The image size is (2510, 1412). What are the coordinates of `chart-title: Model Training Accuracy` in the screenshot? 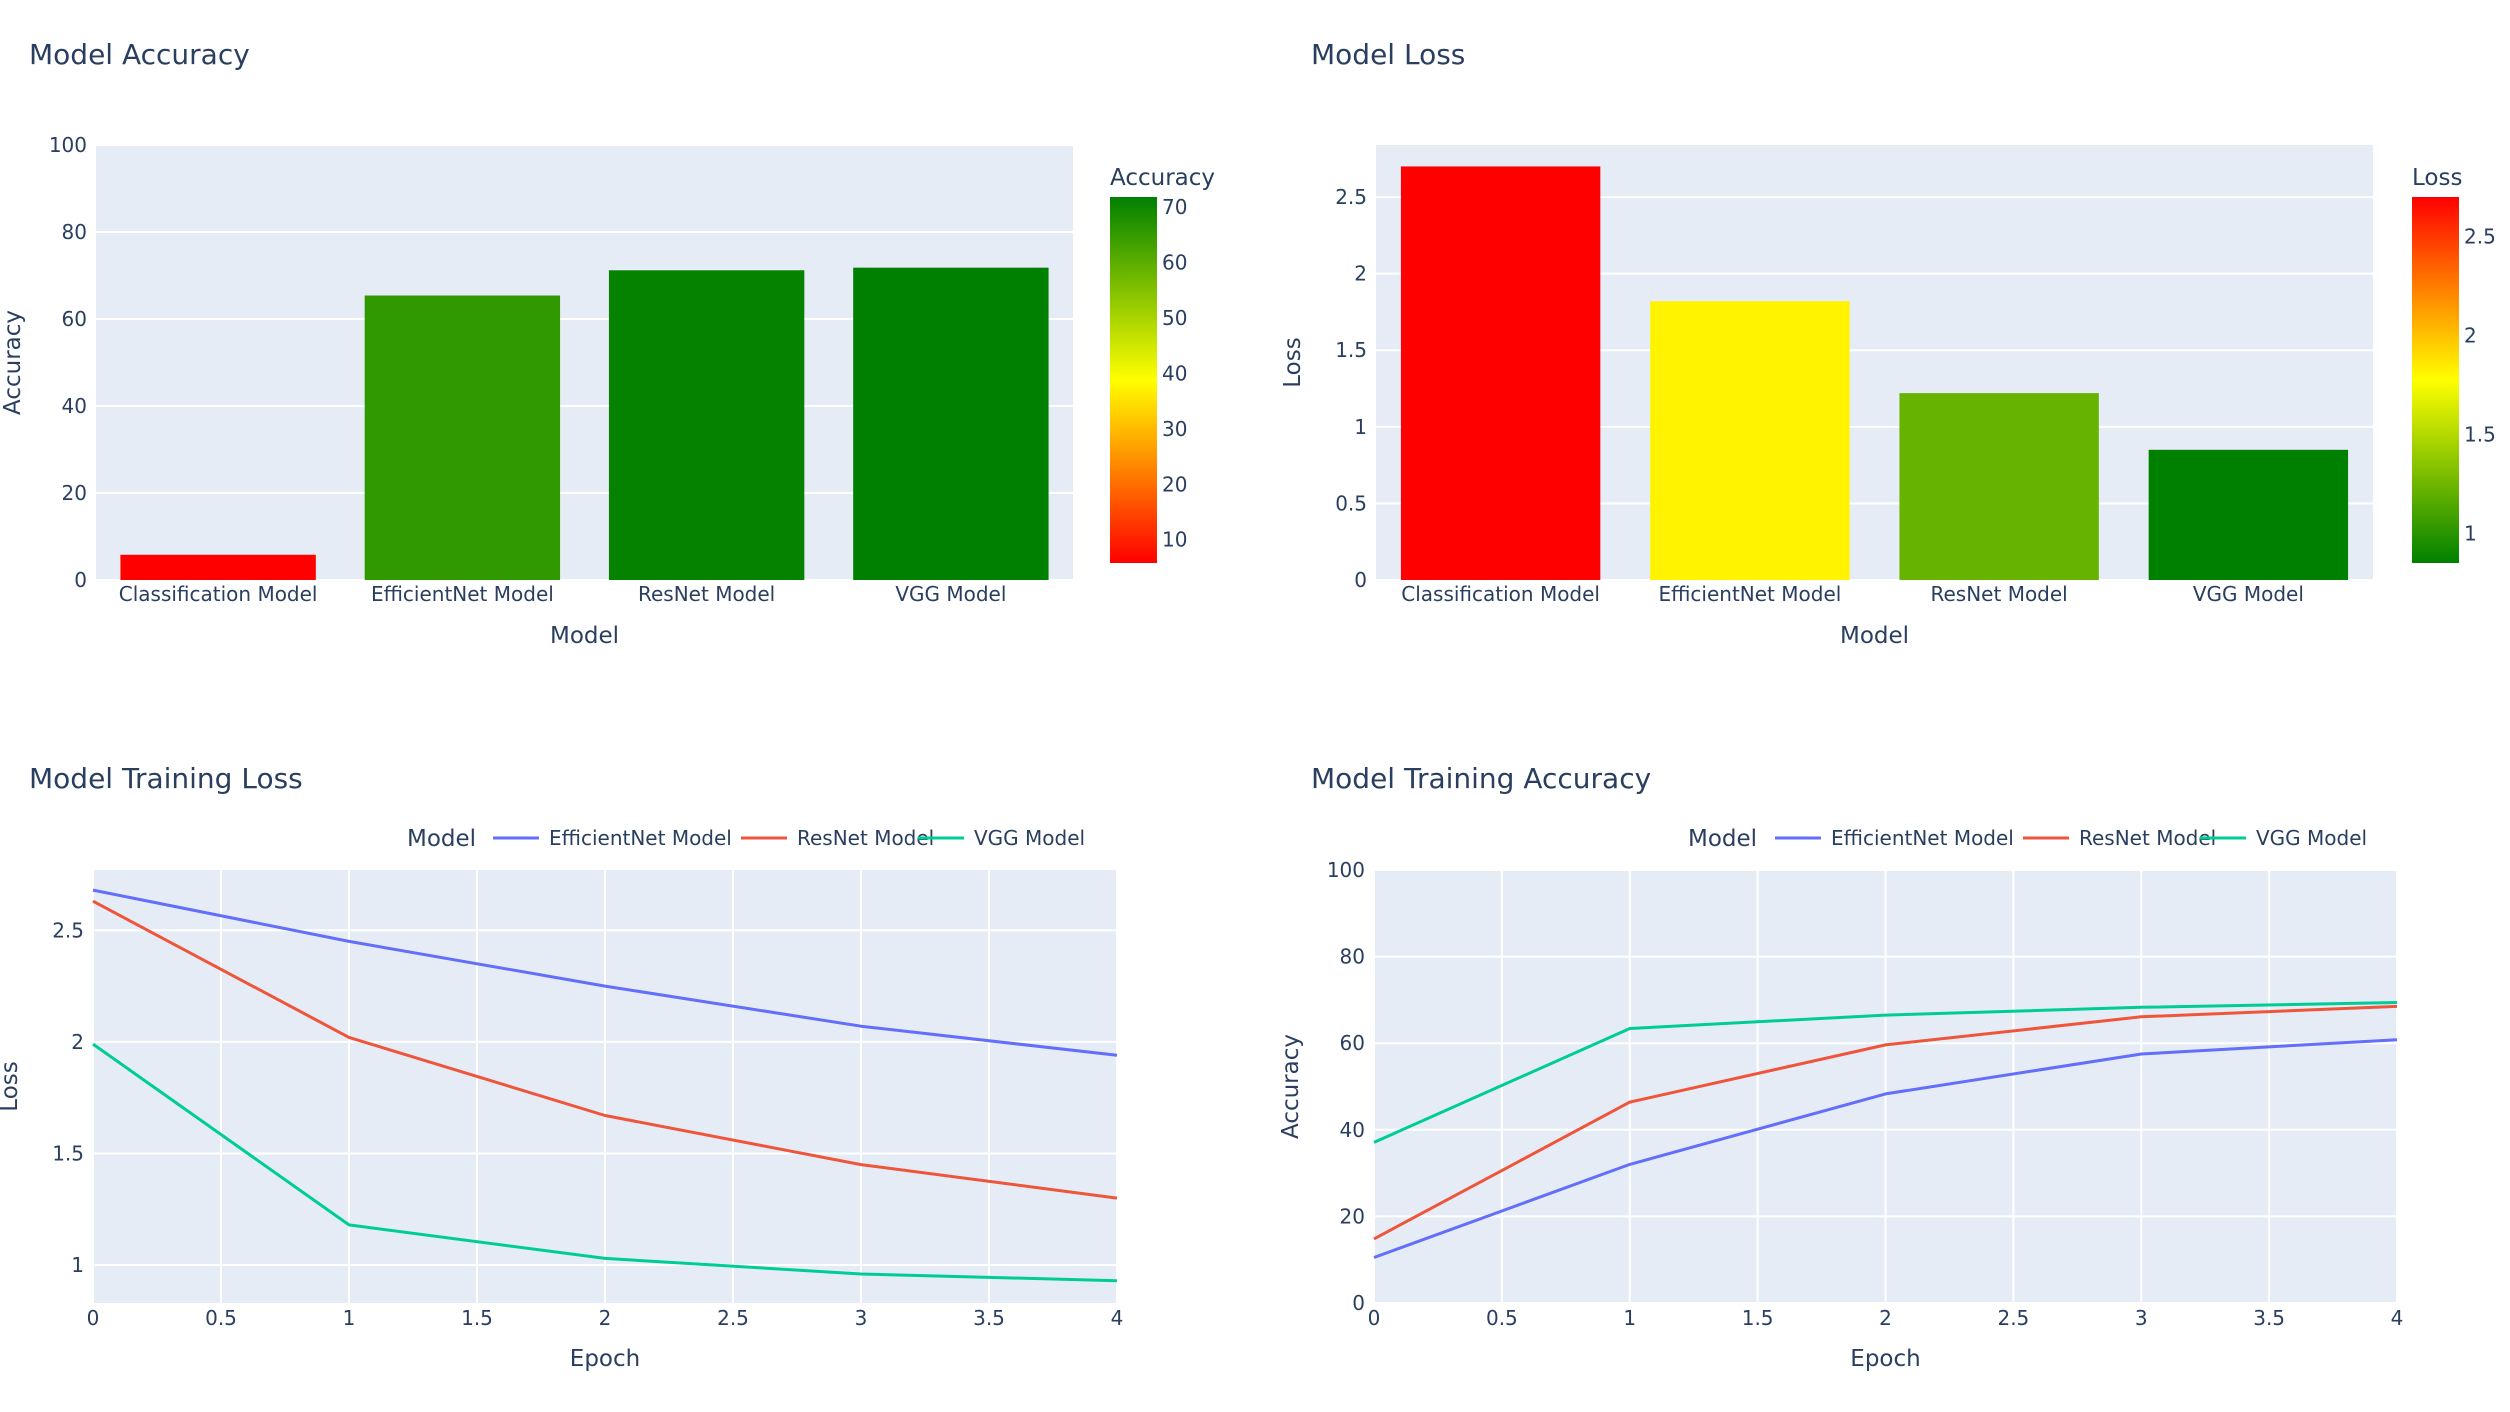 It's located at (1481, 778).